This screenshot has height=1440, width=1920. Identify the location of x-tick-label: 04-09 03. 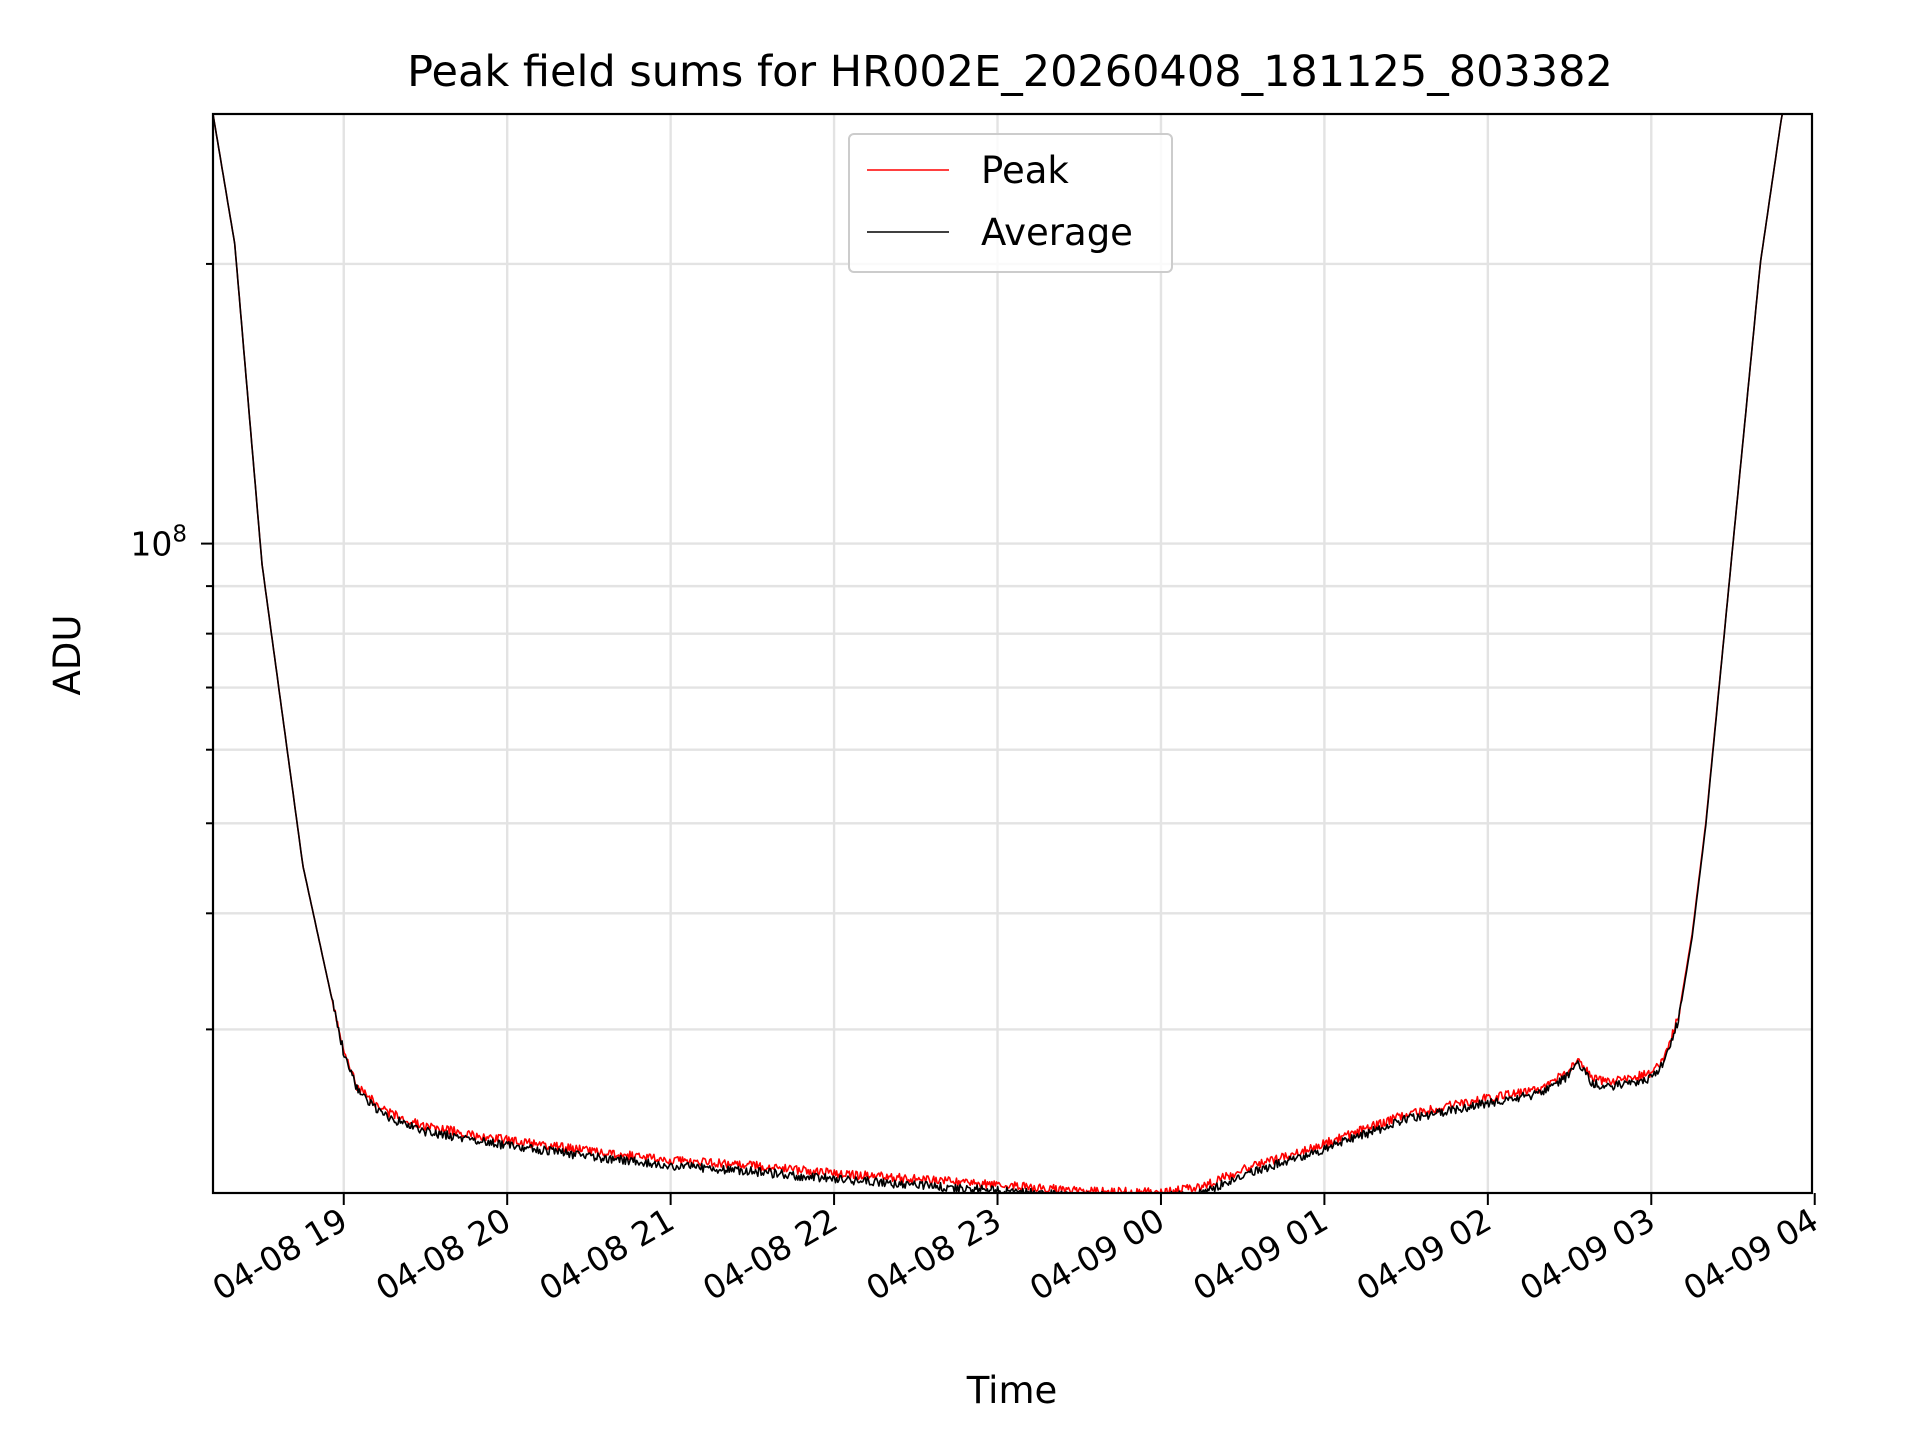
(1587, 1254).